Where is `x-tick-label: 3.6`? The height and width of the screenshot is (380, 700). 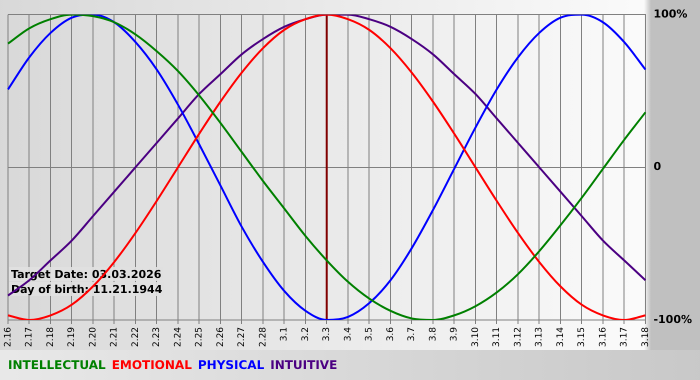
x-tick-label: 3.6 is located at coordinates (391, 334).